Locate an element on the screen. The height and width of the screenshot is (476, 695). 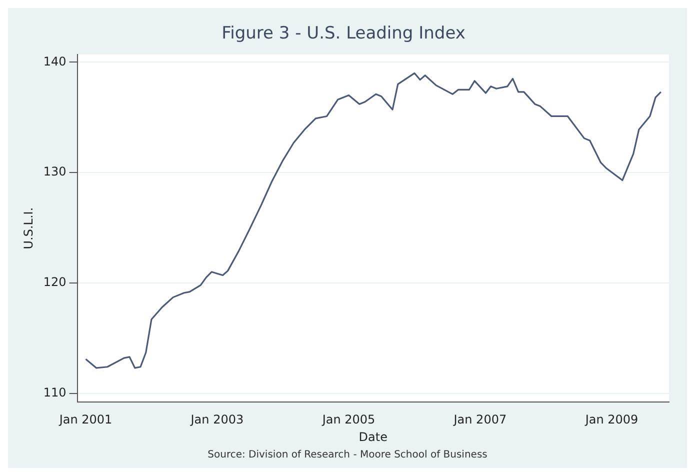
x-tick-label: Jan 2007 is located at coordinates (479, 419).